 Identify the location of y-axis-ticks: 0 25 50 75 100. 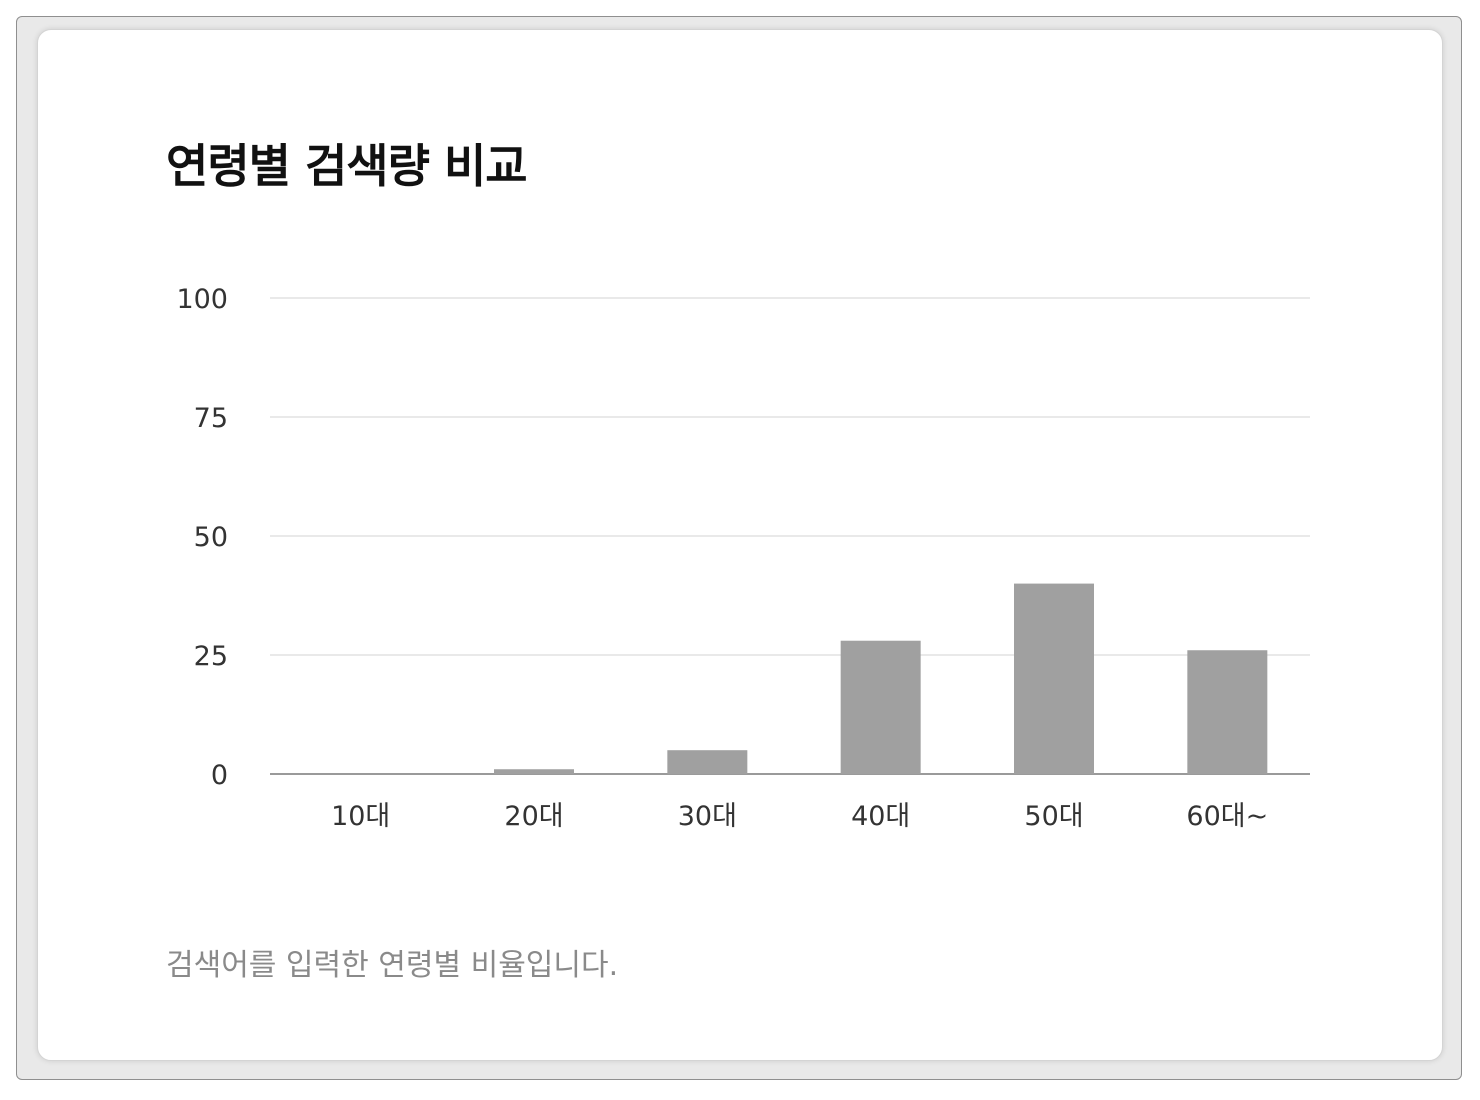
(202, 537).